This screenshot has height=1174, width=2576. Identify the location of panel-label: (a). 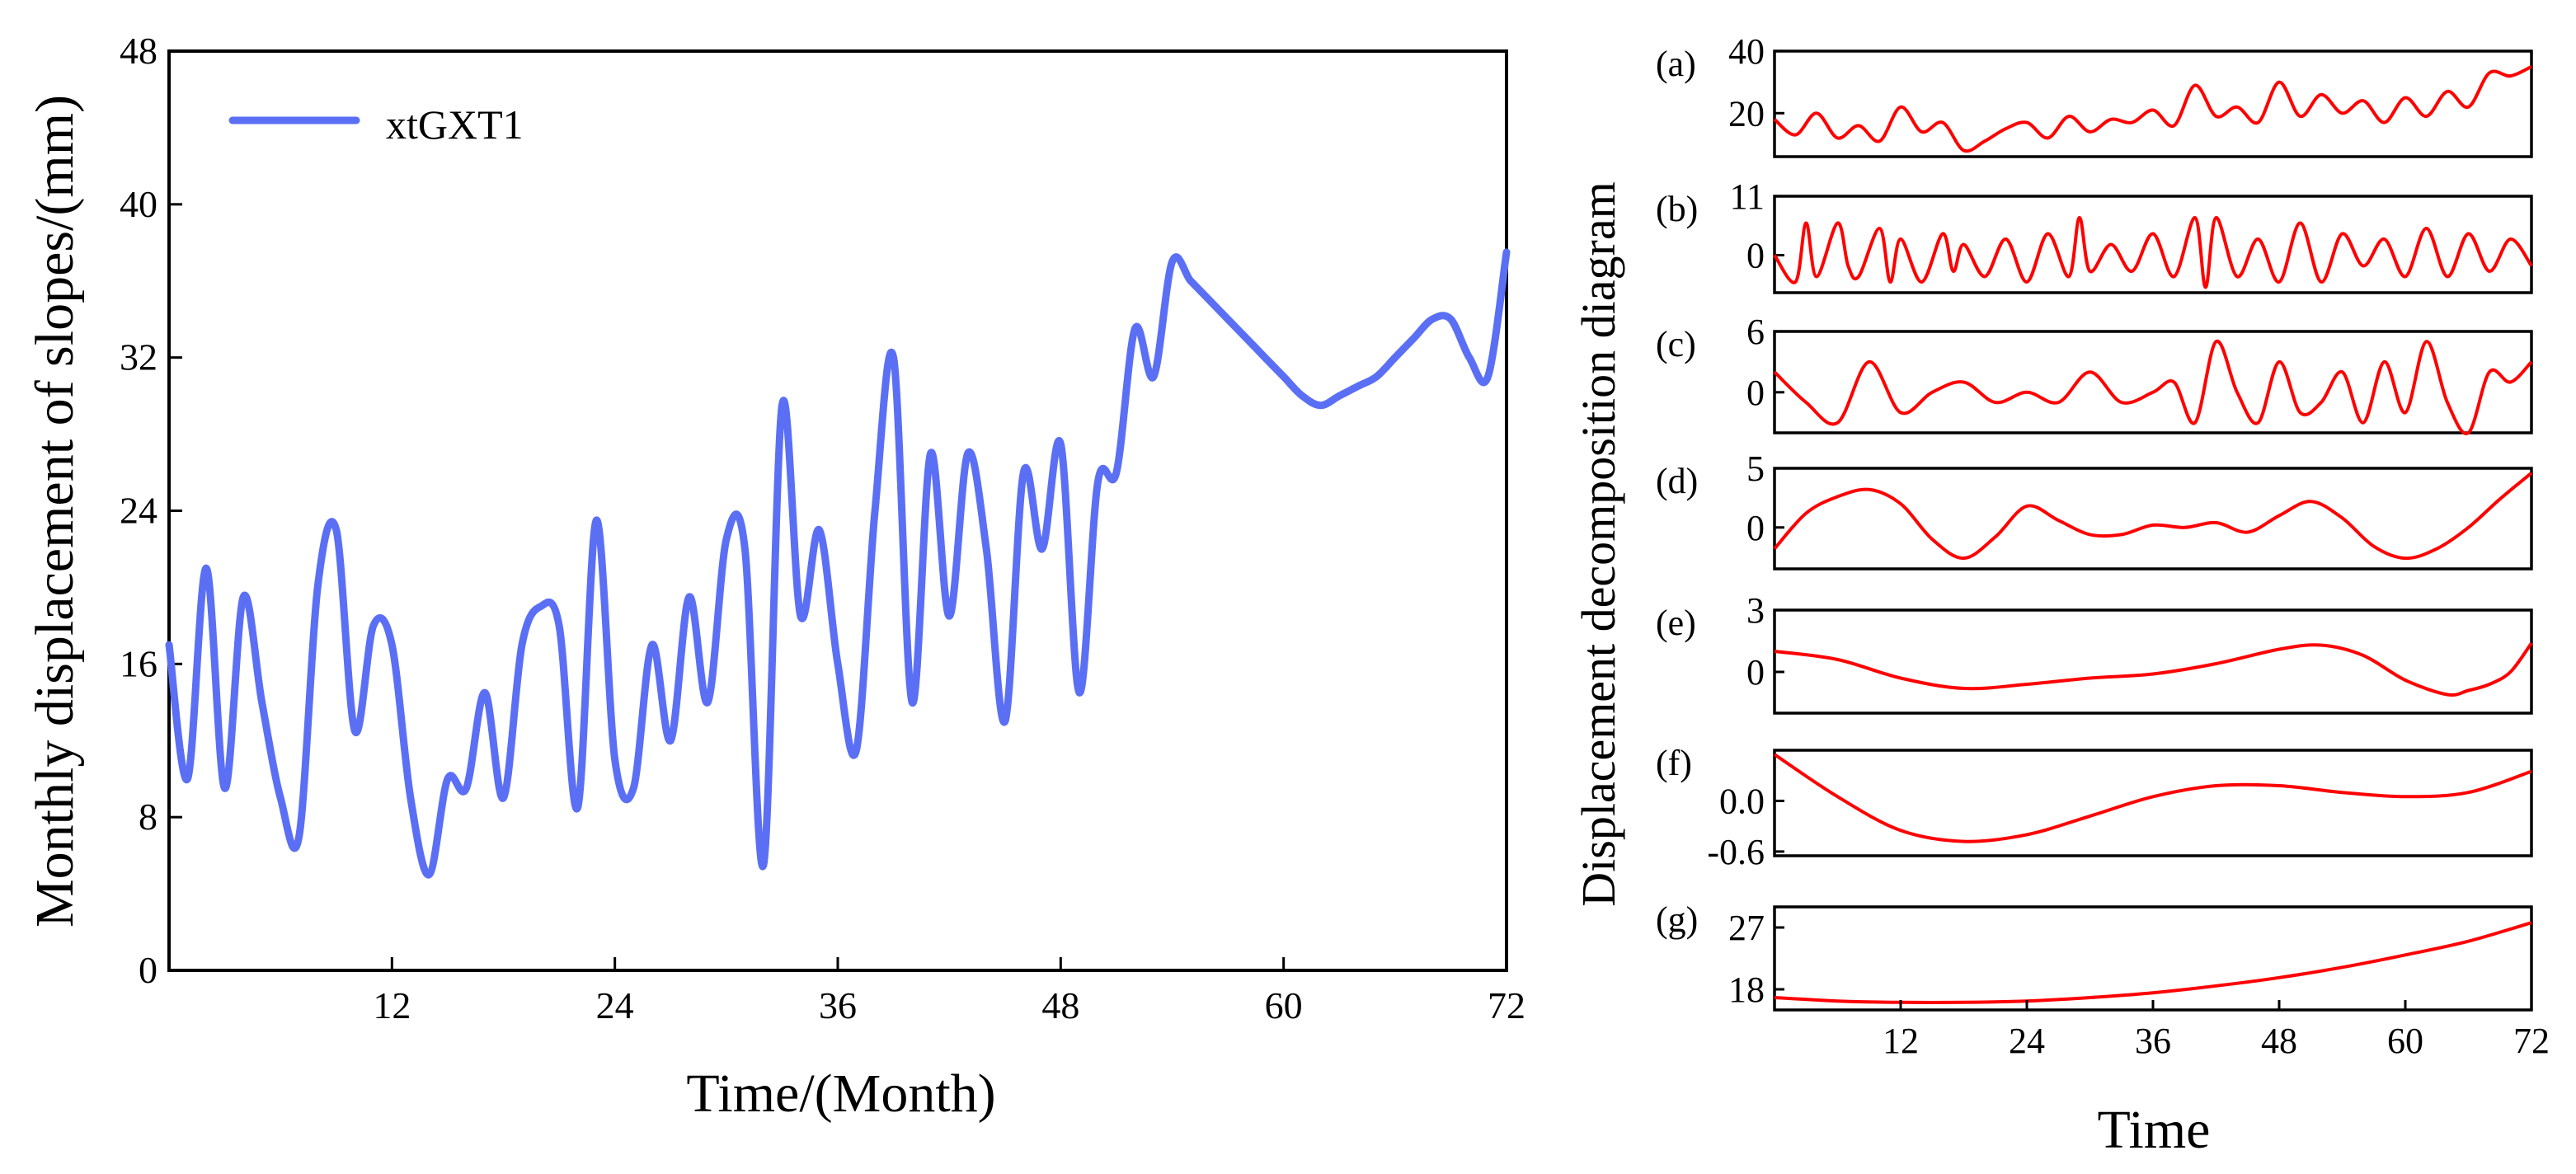
(1676, 64).